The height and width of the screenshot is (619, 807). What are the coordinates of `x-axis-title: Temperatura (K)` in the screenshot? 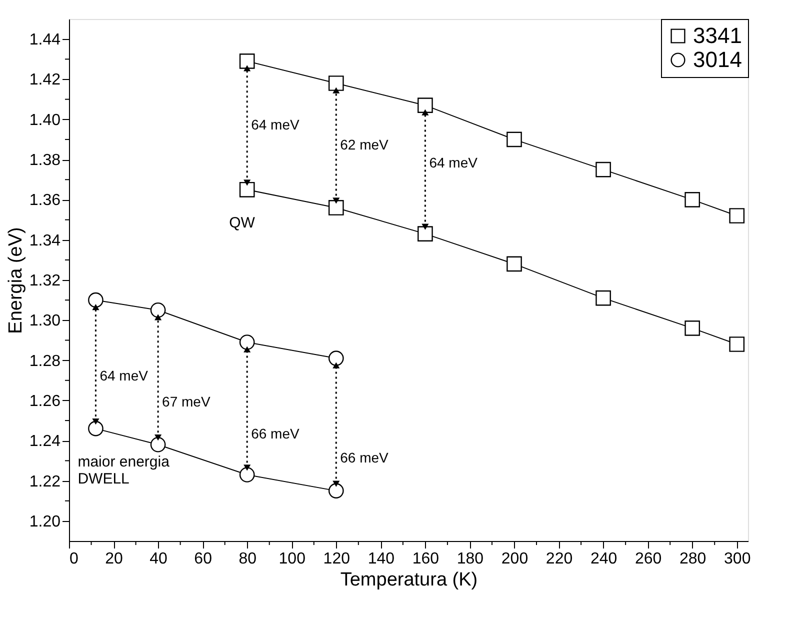 It's located at (409, 580).